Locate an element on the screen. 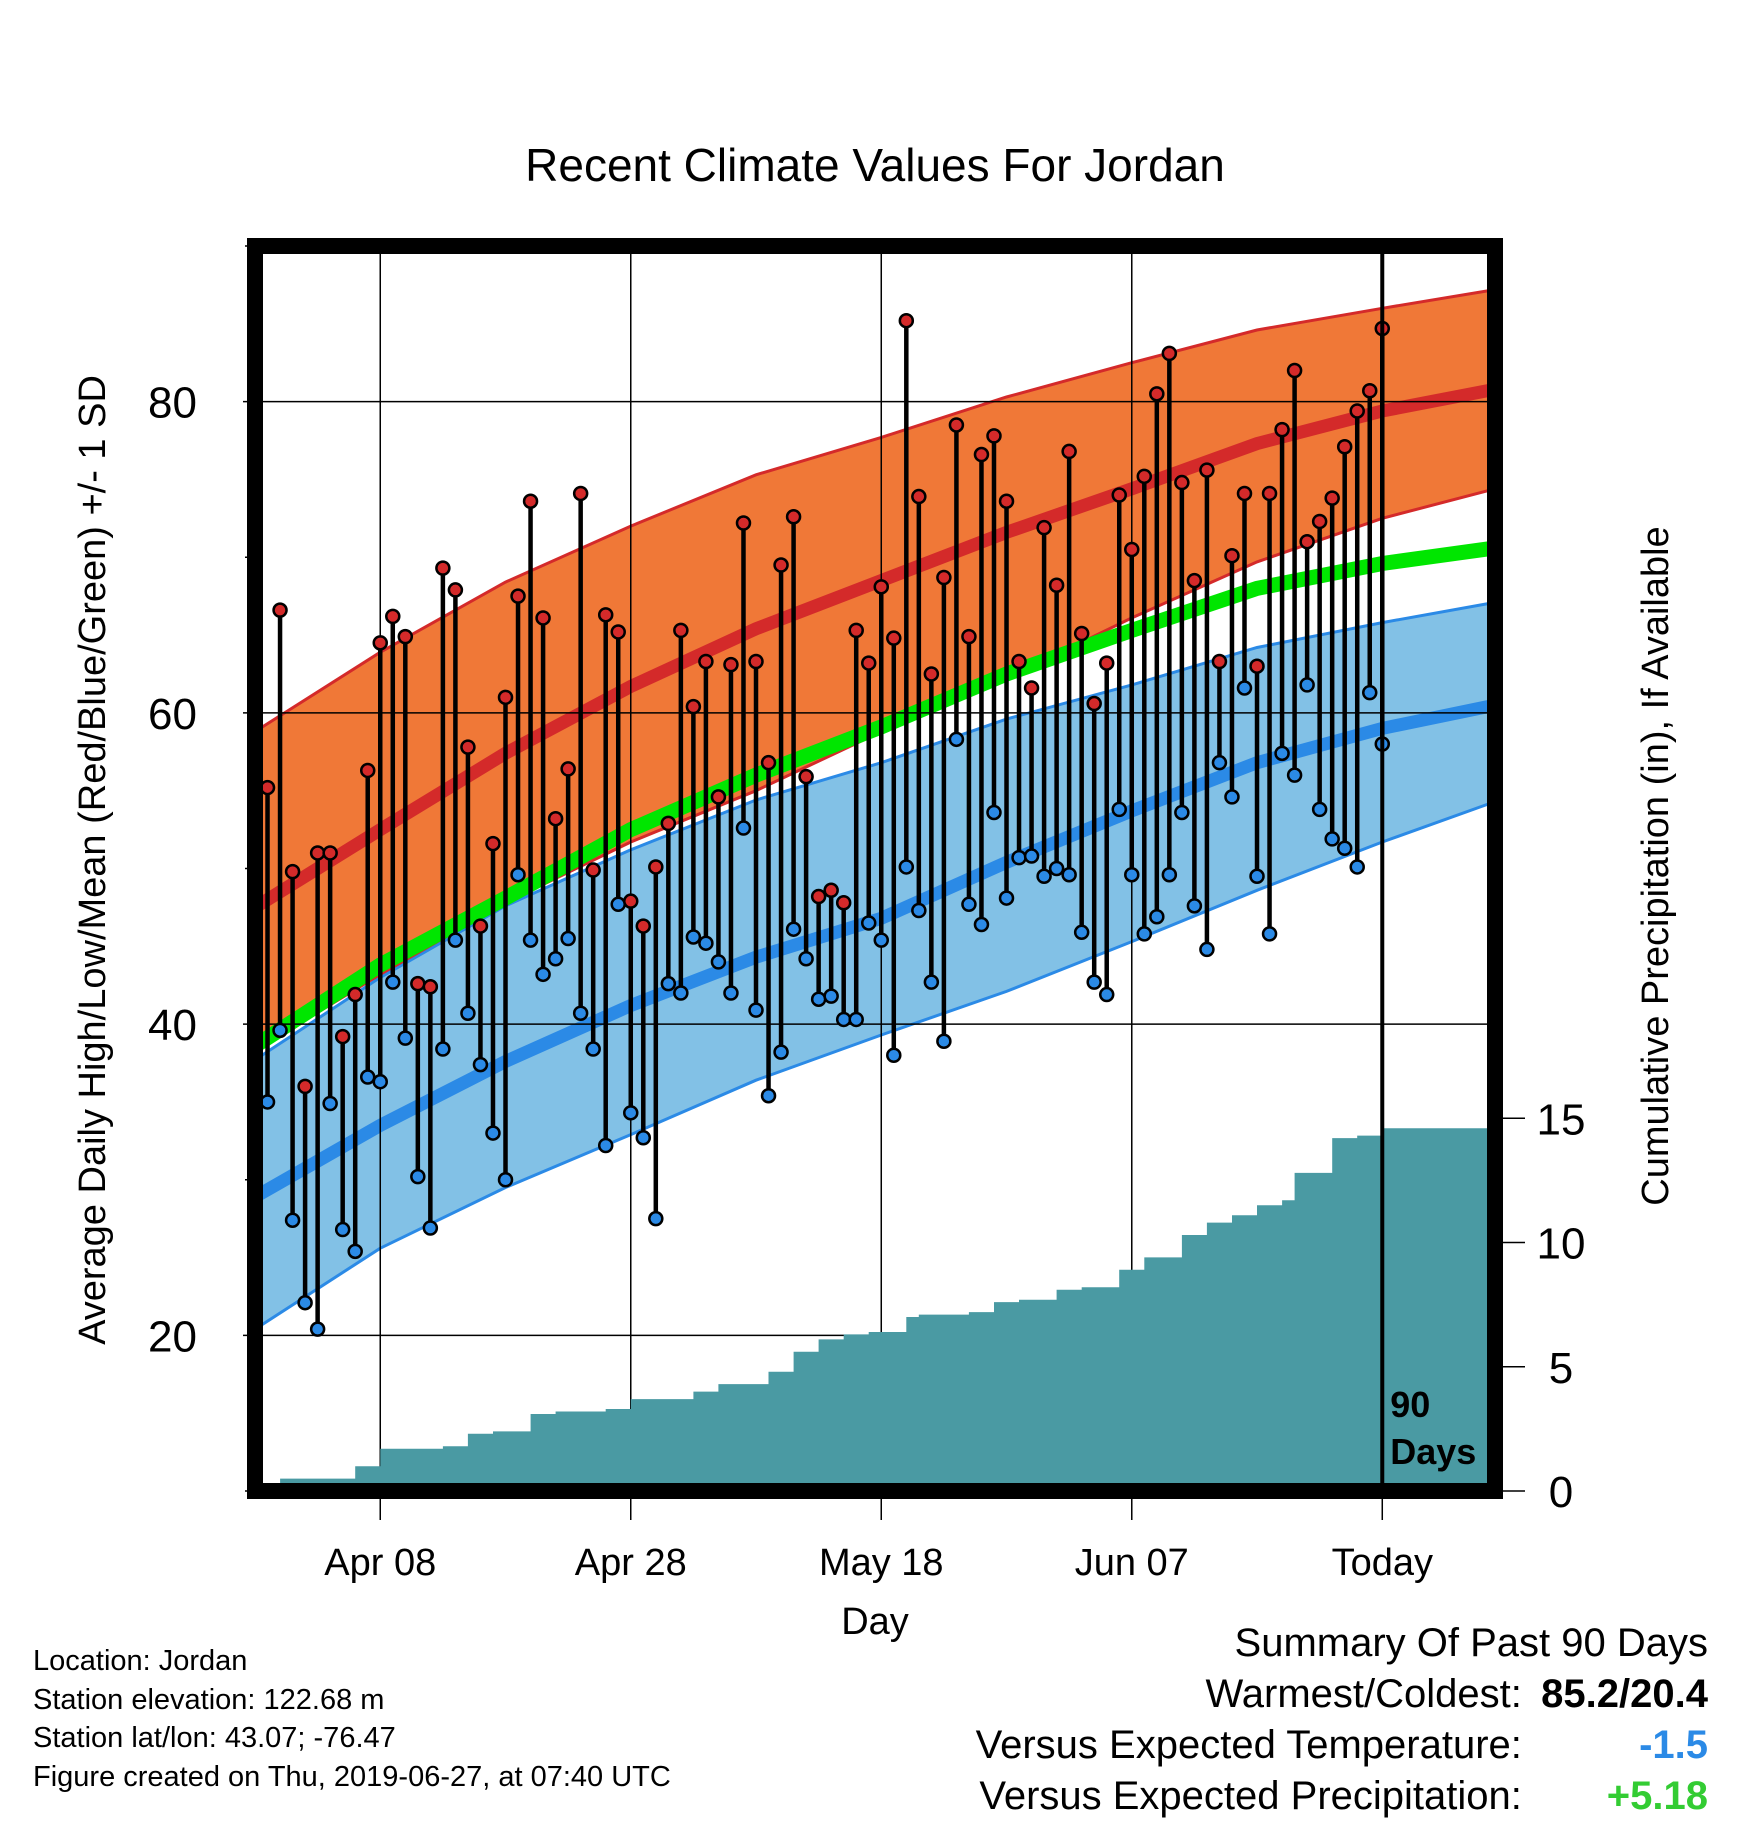  summary-title: Summary Of Past 90 Days is located at coordinates (1471, 1643).